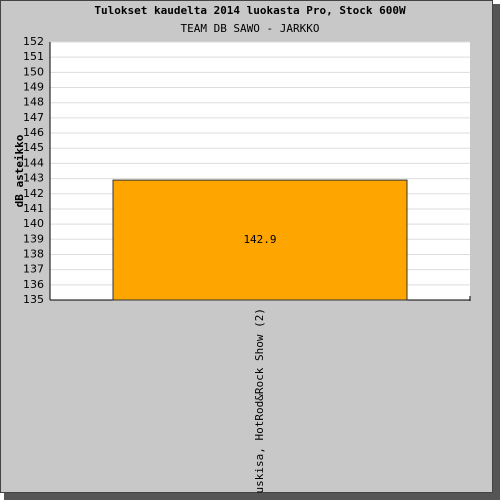 The height and width of the screenshot is (500, 500). I want to click on y-tick-label: 149, so click(33, 87).